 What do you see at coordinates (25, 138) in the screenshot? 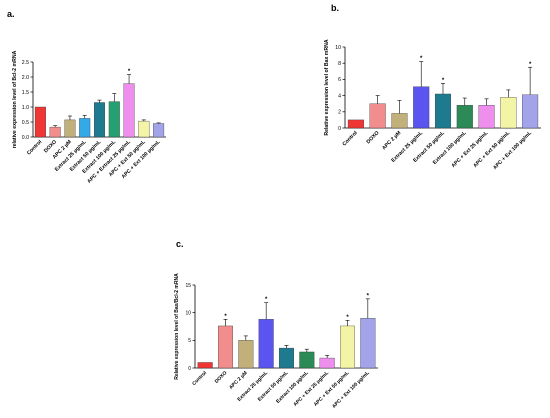
I see `y-tick-label: 0.0` at bounding box center [25, 138].